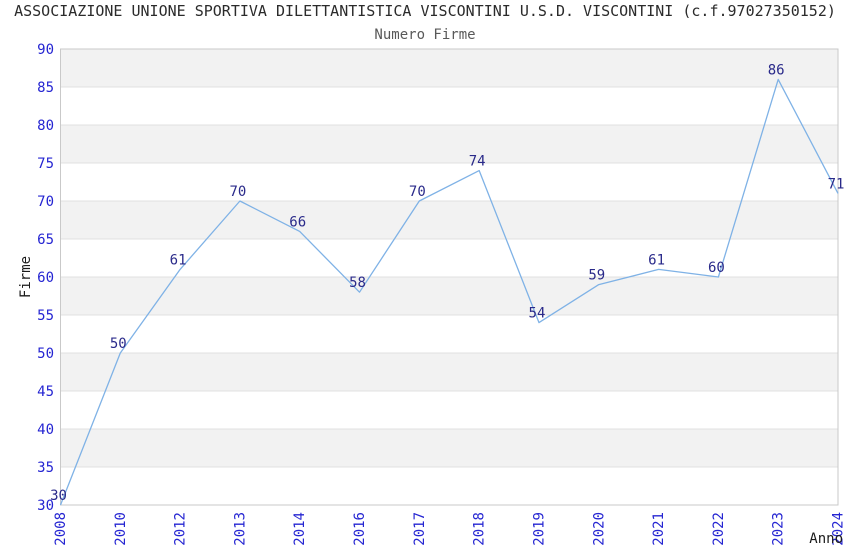  I want to click on data-point-label: 50, so click(118, 344).